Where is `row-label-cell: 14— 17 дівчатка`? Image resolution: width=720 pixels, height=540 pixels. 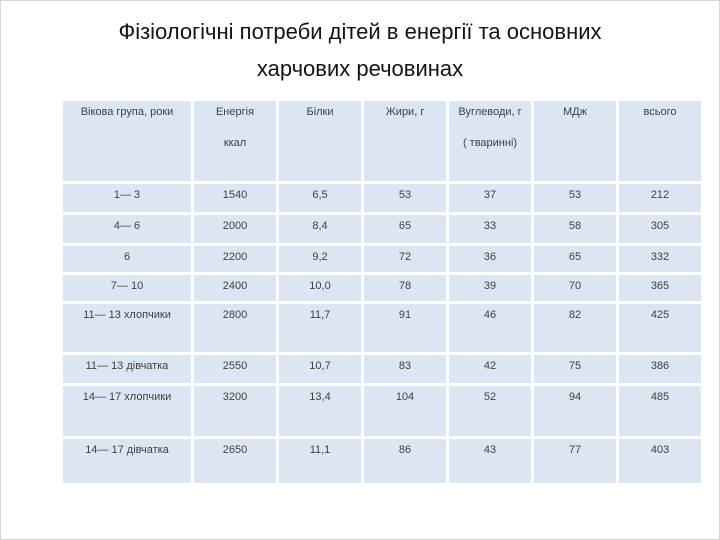 row-label-cell: 14— 17 дівчатка is located at coordinates (127, 461).